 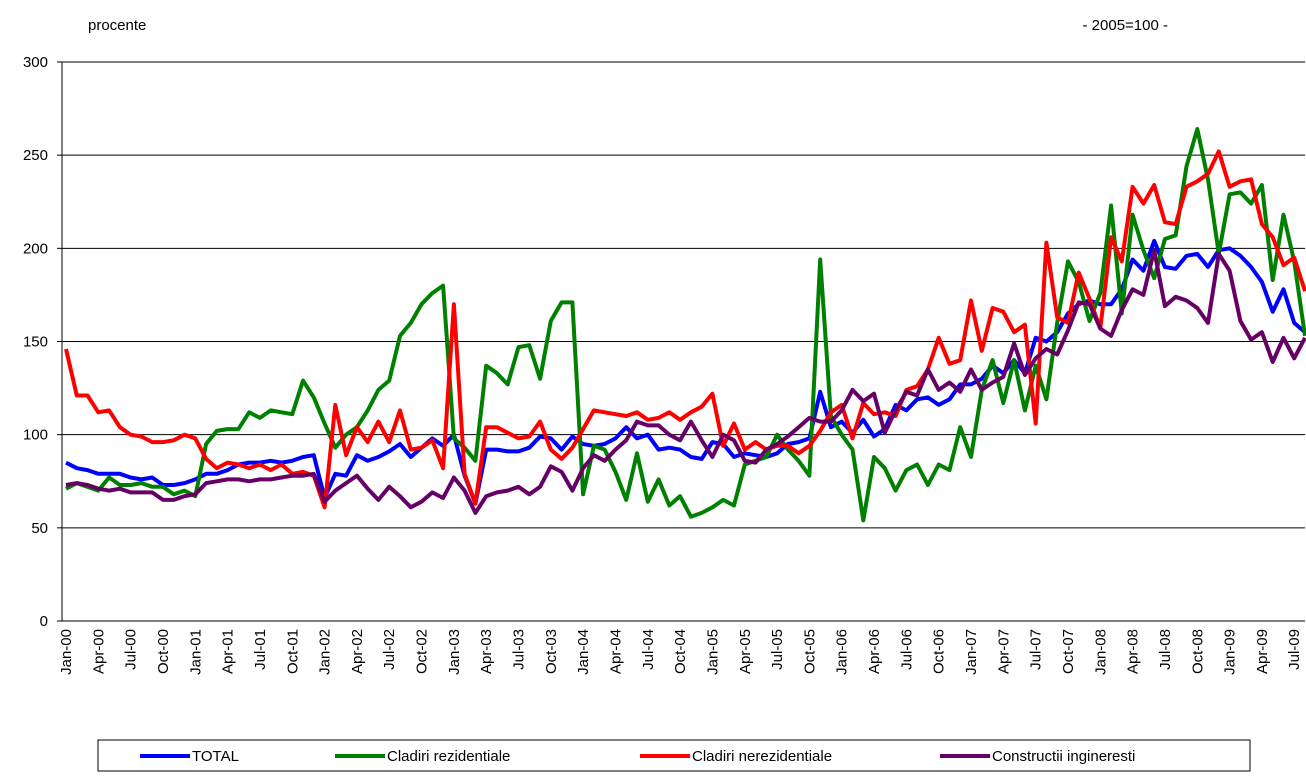 What do you see at coordinates (874, 651) in the screenshot?
I see `x-tick-label: Apr-06` at bounding box center [874, 651].